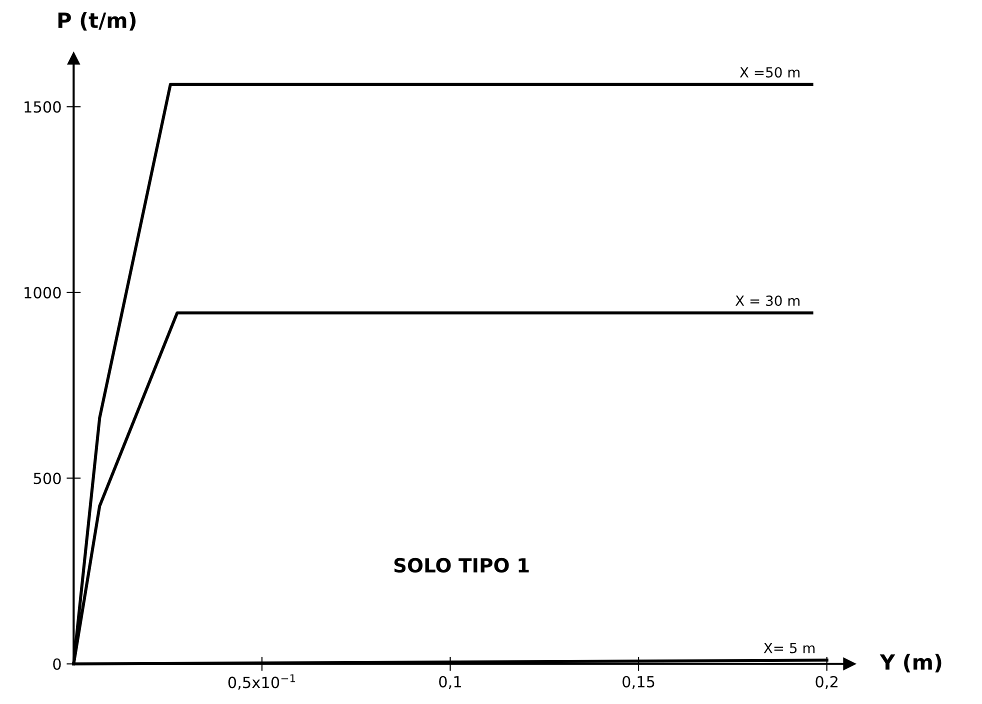 The height and width of the screenshot is (704, 982). Describe the element at coordinates (262, 682) in the screenshot. I see `x-tick-label: 0,5x10$^{−1}$` at that location.